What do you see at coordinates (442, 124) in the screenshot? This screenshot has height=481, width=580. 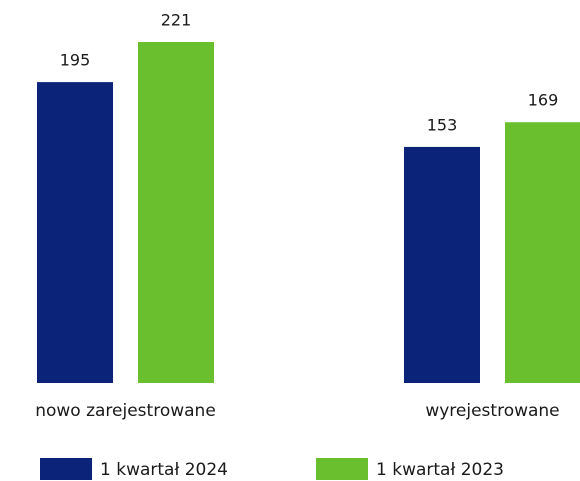 I see `value-label: 153` at bounding box center [442, 124].